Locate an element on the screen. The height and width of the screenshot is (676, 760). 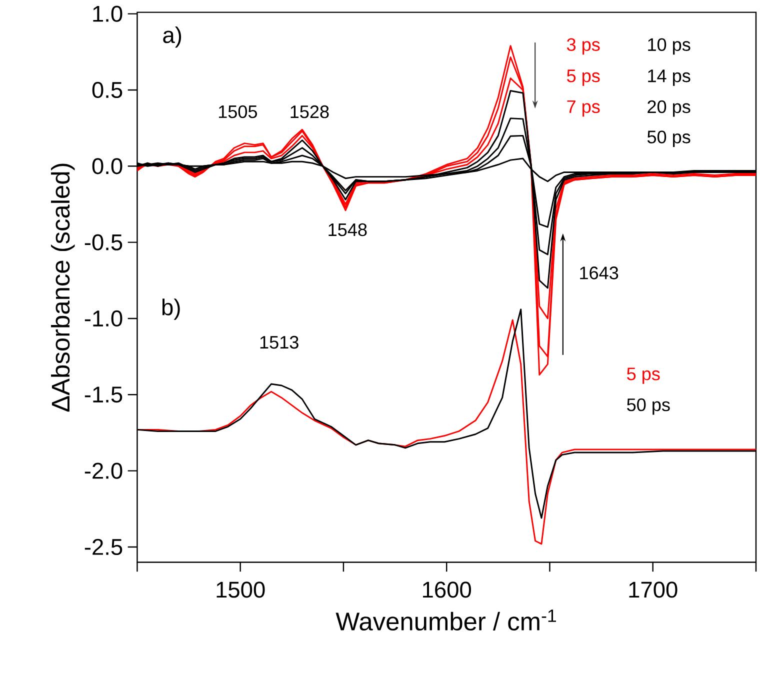
annotation: 1513 is located at coordinates (279, 342).